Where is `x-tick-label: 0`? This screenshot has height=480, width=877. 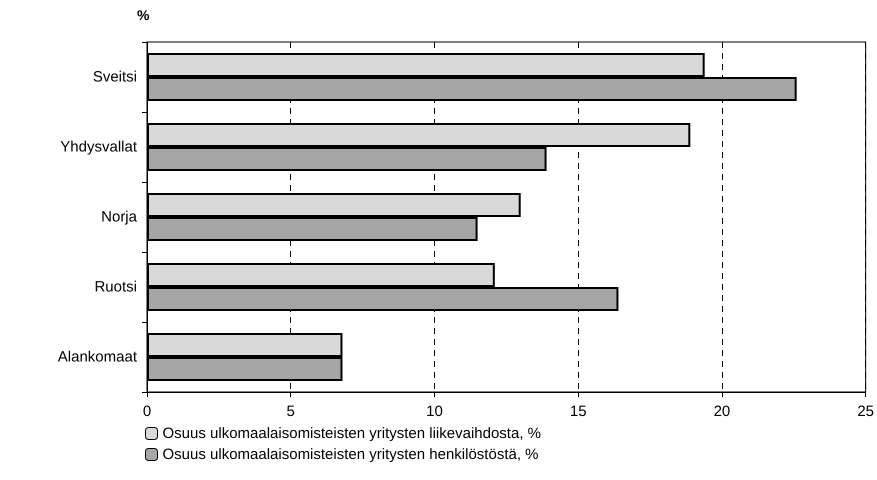
x-tick-label: 0 is located at coordinates (147, 411).